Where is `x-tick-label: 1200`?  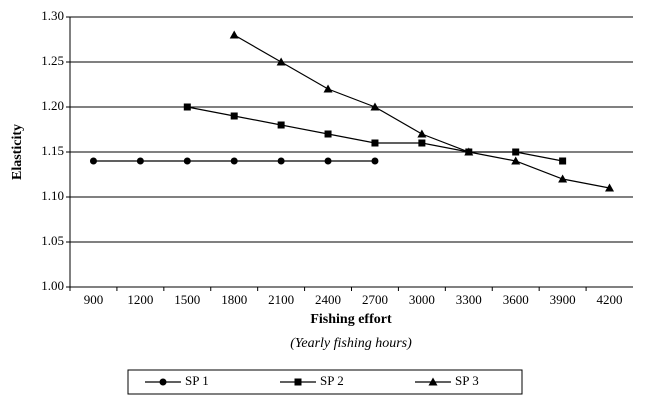 x-tick-label: 1200 is located at coordinates (140, 299).